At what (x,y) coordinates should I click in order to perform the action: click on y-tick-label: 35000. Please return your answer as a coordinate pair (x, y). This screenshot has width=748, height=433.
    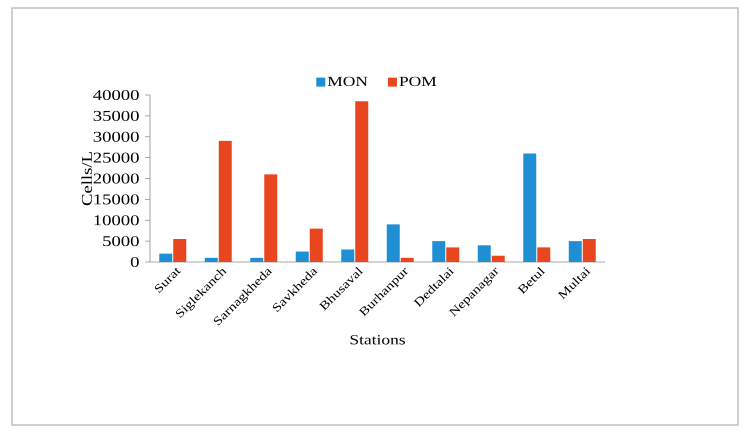
    Looking at the image, I should click on (116, 115).